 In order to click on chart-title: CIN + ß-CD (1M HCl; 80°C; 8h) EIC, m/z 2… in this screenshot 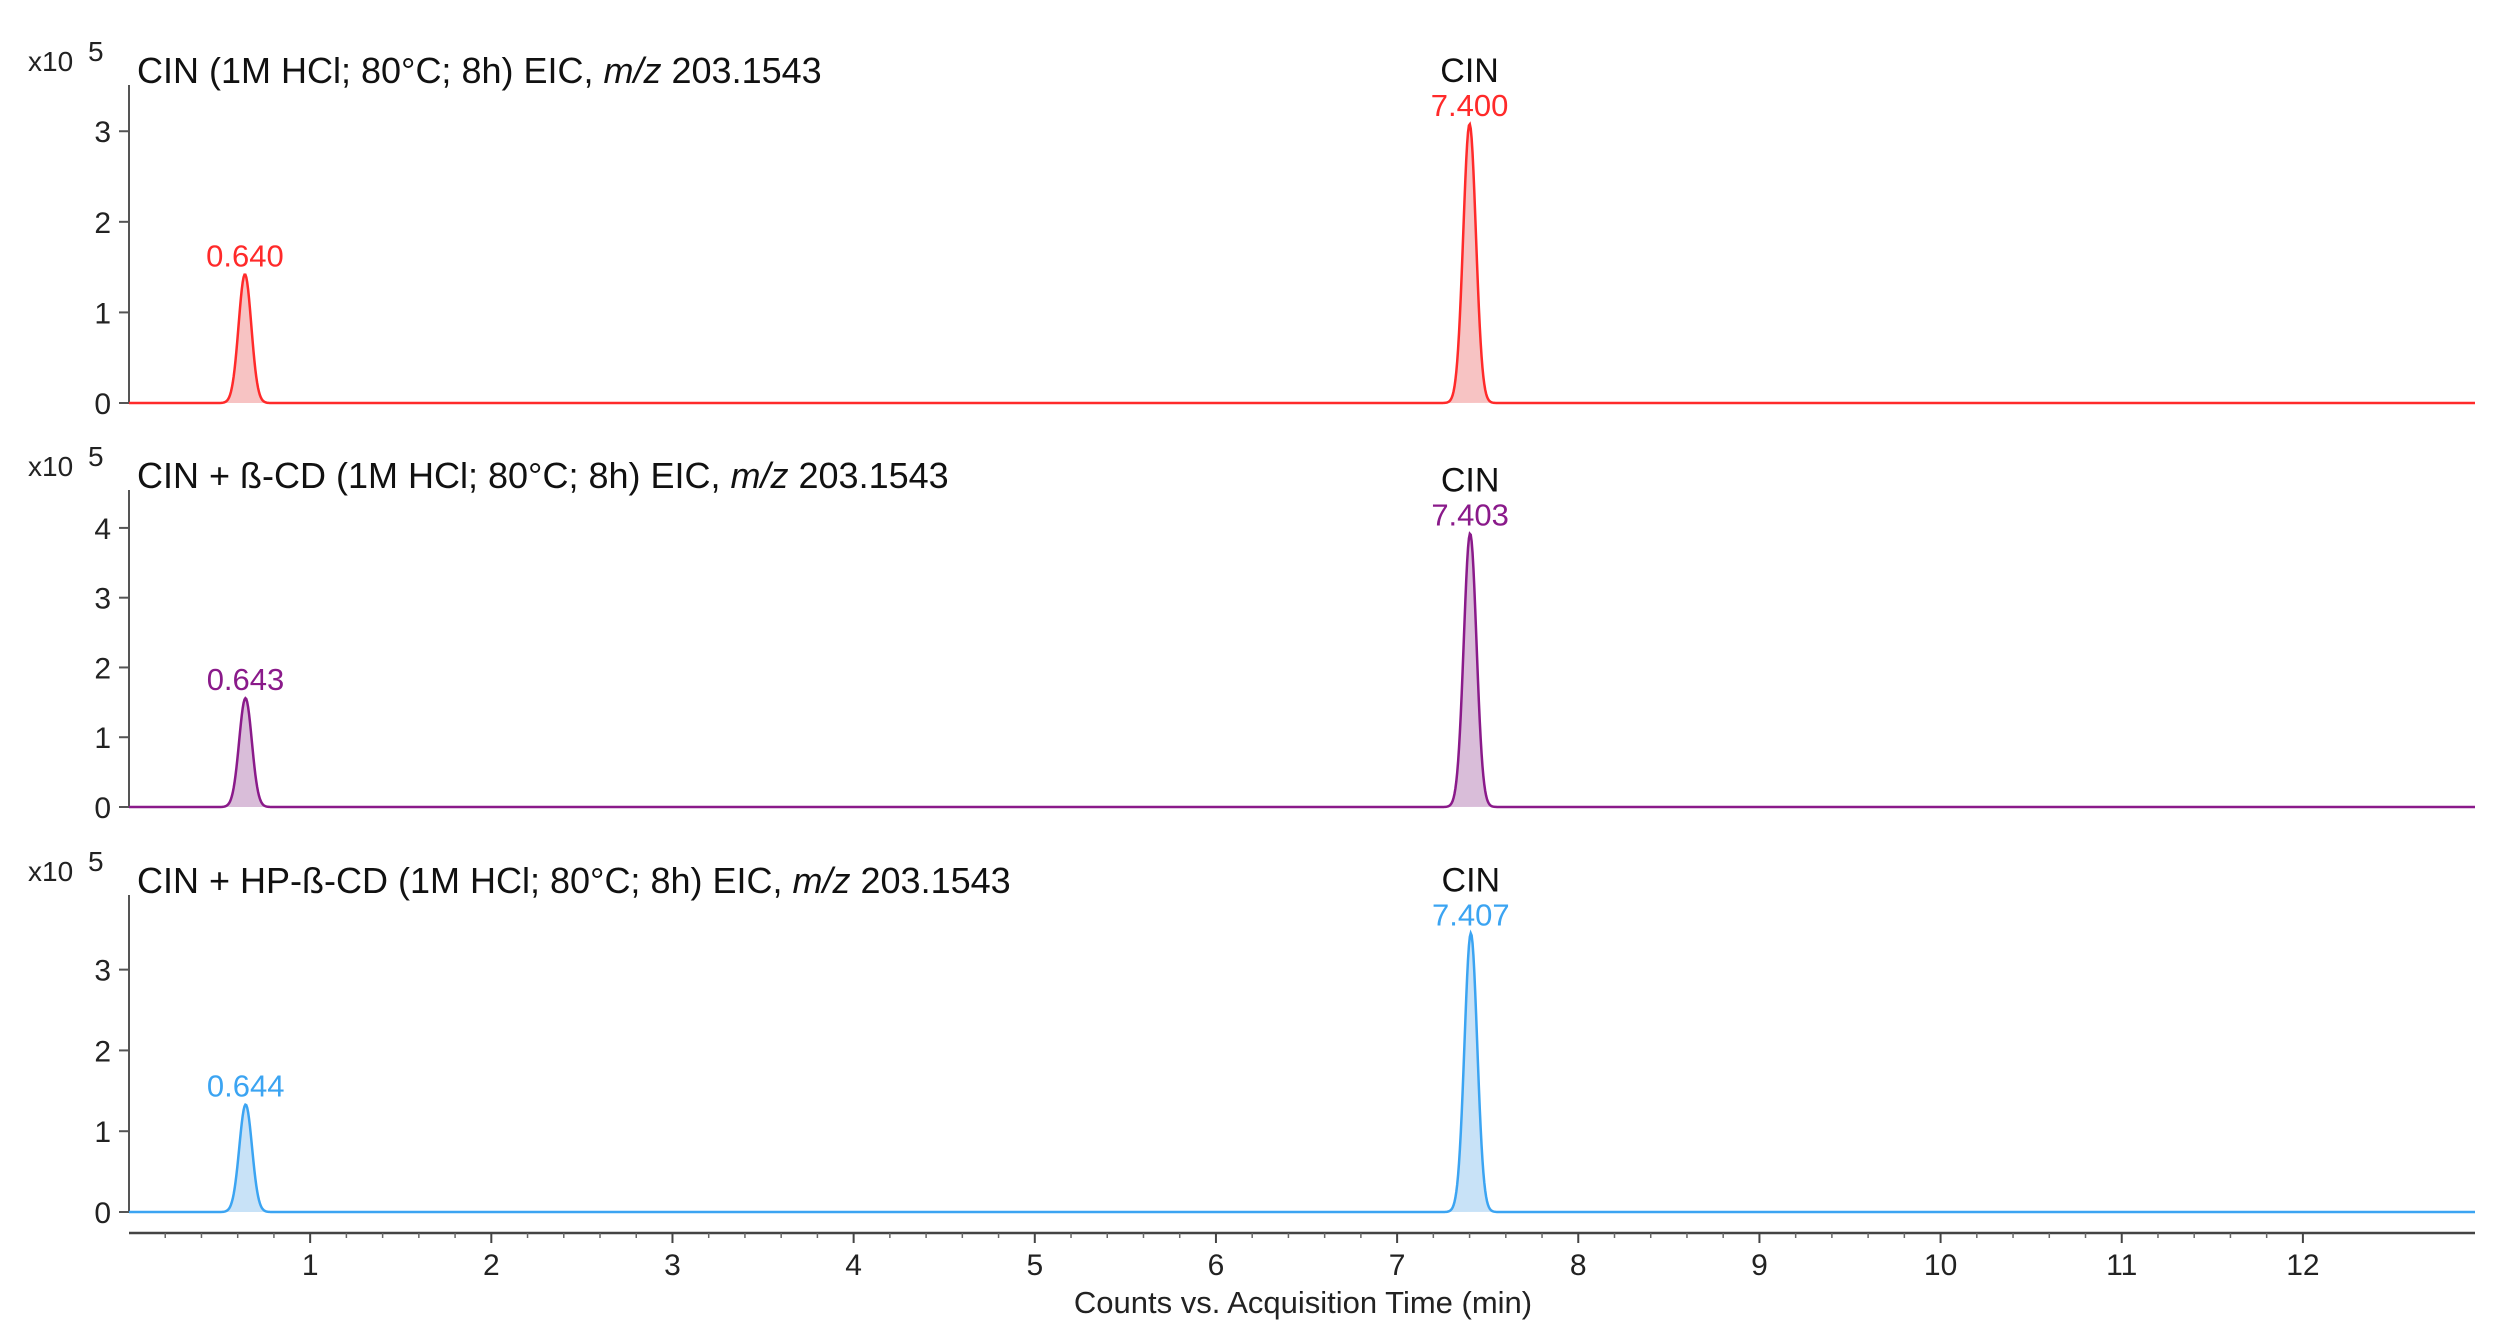, I will do `click(543, 475)`.